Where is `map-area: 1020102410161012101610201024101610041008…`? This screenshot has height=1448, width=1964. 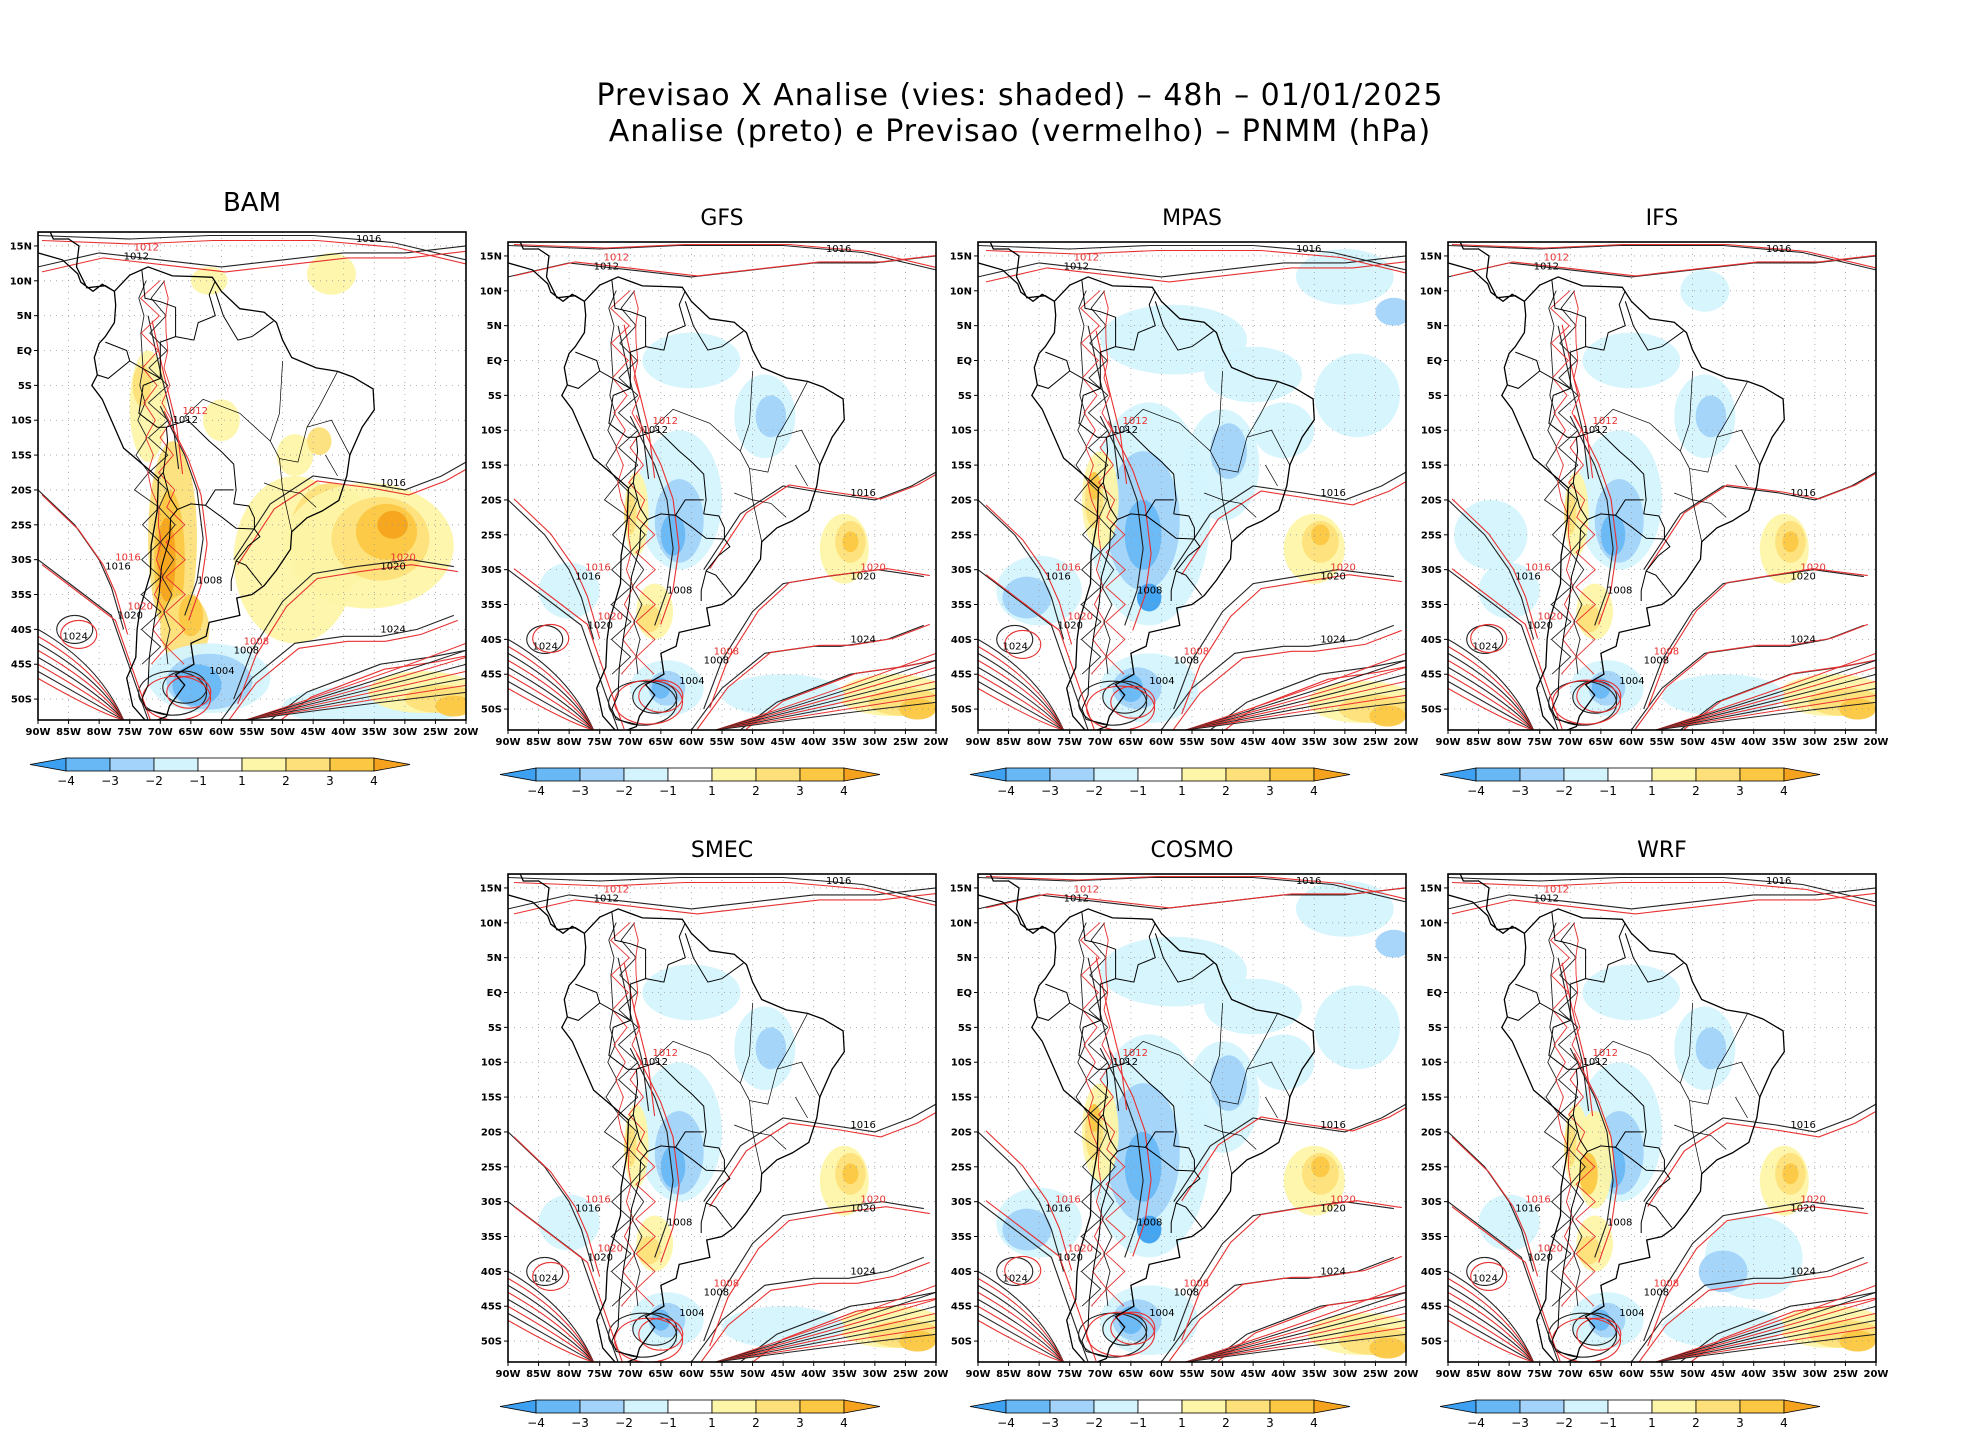 map-area: 1020102410161012101610201024101610041008… is located at coordinates (1184, 519).